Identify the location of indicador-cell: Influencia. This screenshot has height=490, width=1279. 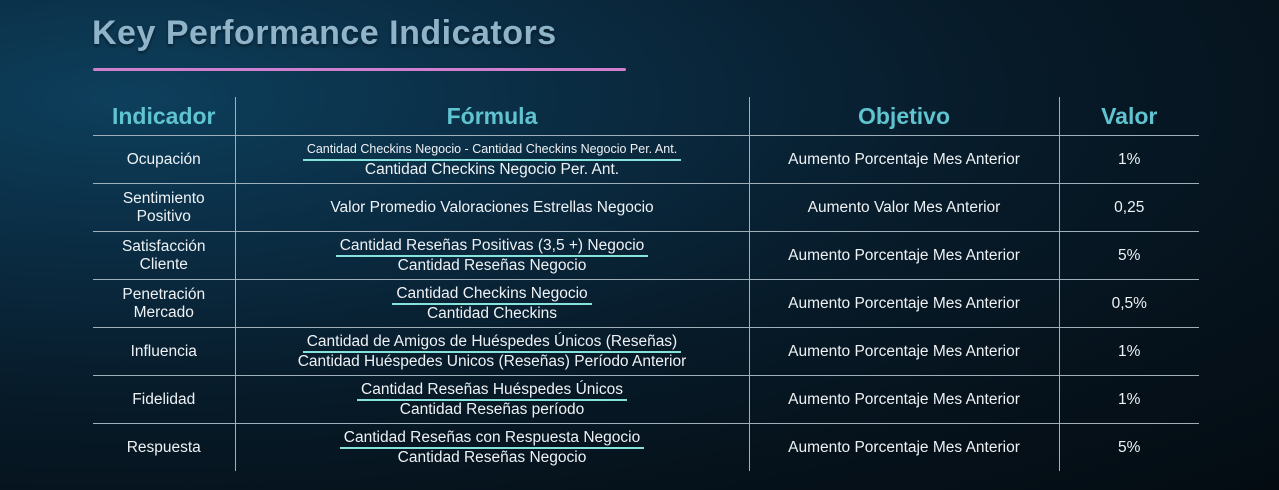
(164, 351).